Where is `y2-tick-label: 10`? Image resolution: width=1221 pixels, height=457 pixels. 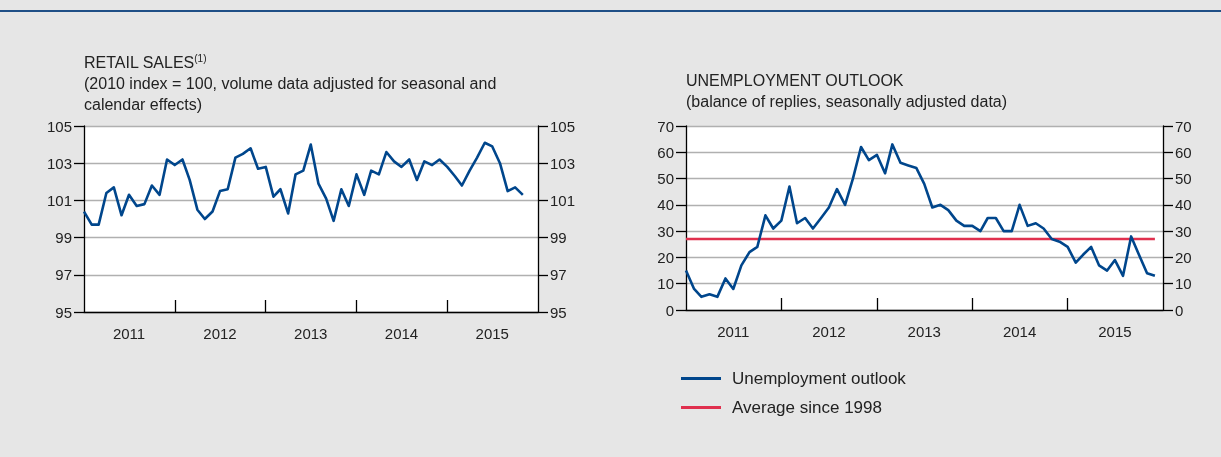
y2-tick-label: 10 is located at coordinates (1183, 284).